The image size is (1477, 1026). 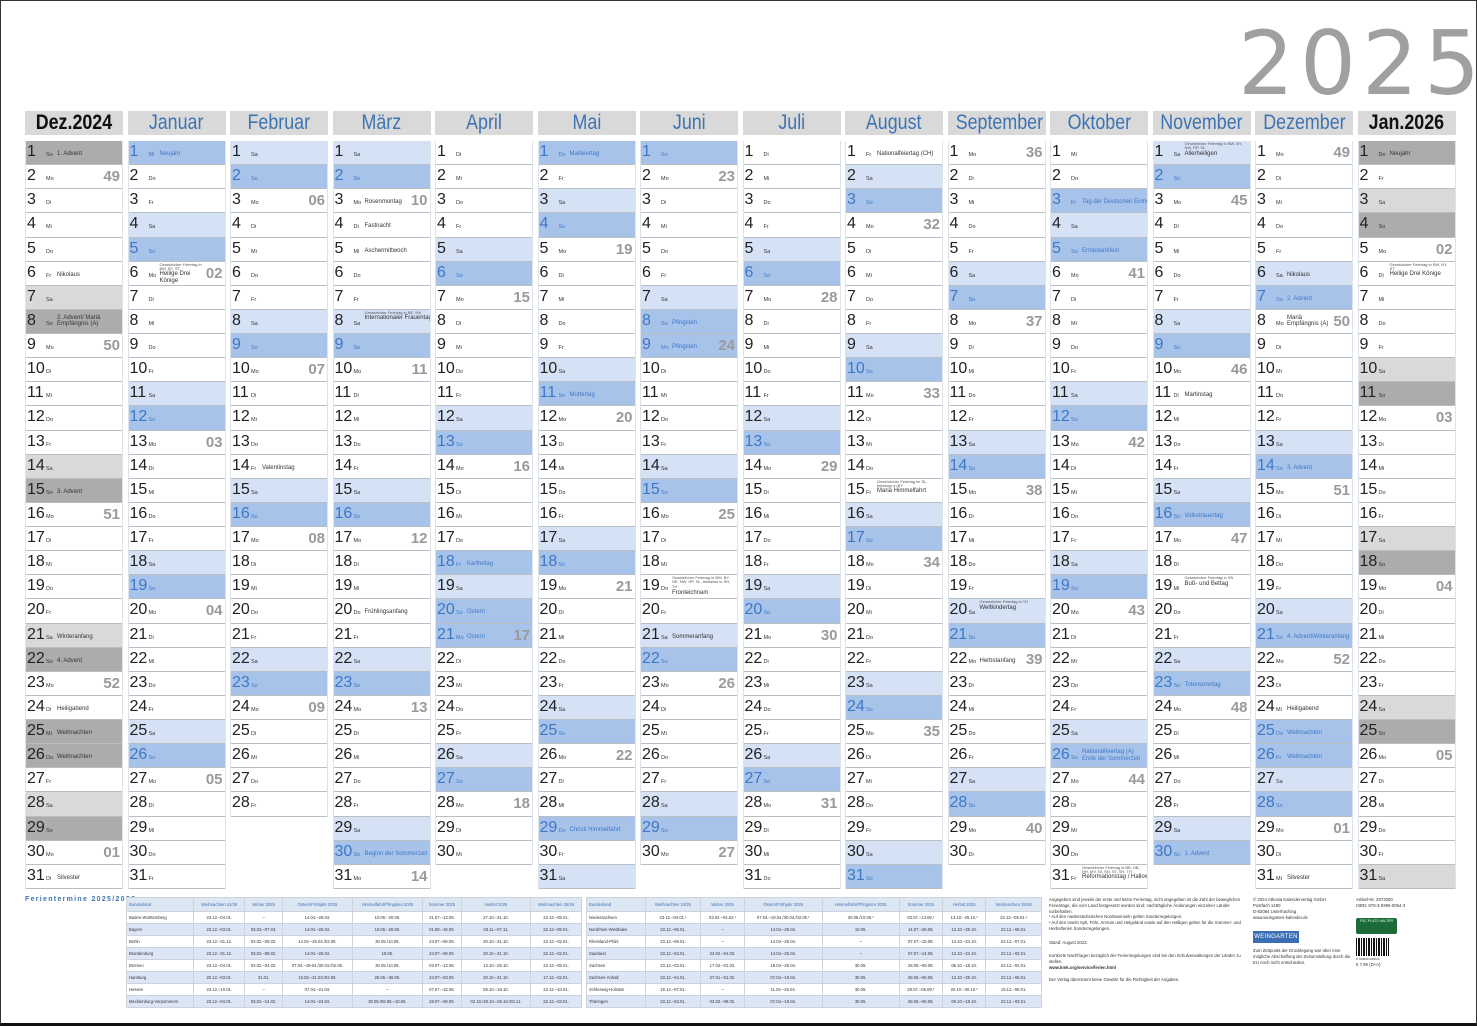 I want to click on day-cell: 20 So Ostern, so click(x=484, y=611).